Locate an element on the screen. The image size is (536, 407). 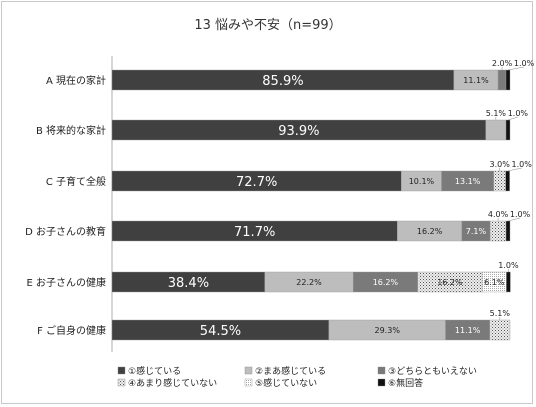
legend-label: ③どちらともいえない is located at coordinates (432, 371).